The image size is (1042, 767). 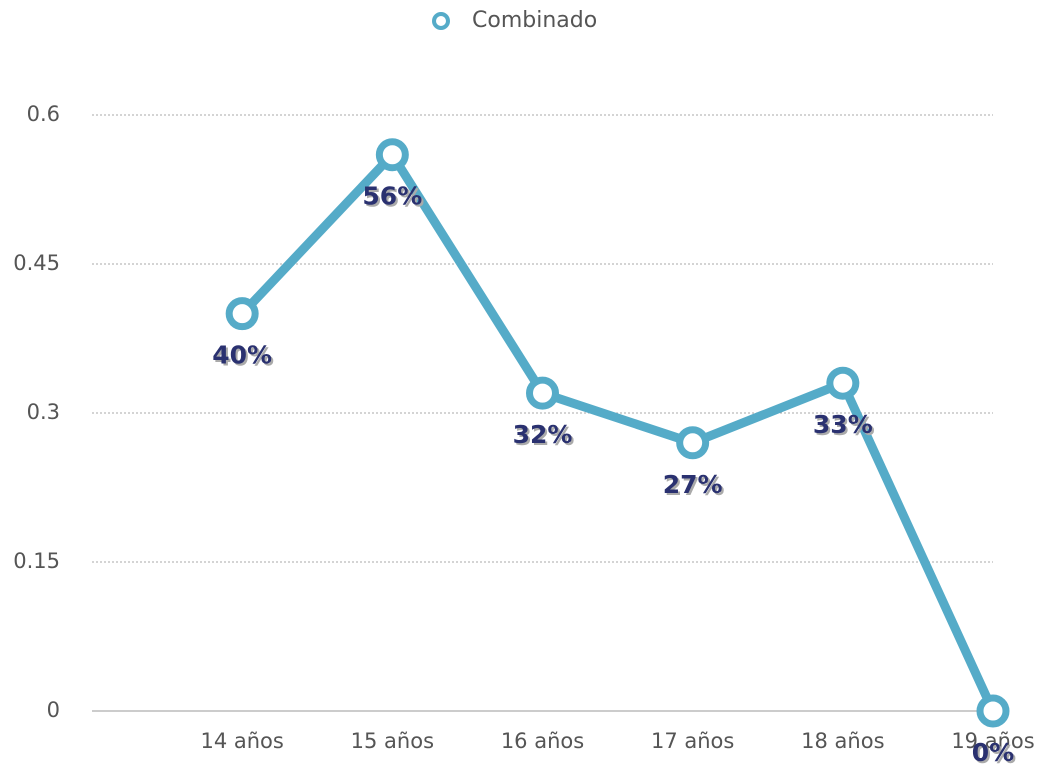 I want to click on y-tick-label: 0.45, so click(x=36, y=263).